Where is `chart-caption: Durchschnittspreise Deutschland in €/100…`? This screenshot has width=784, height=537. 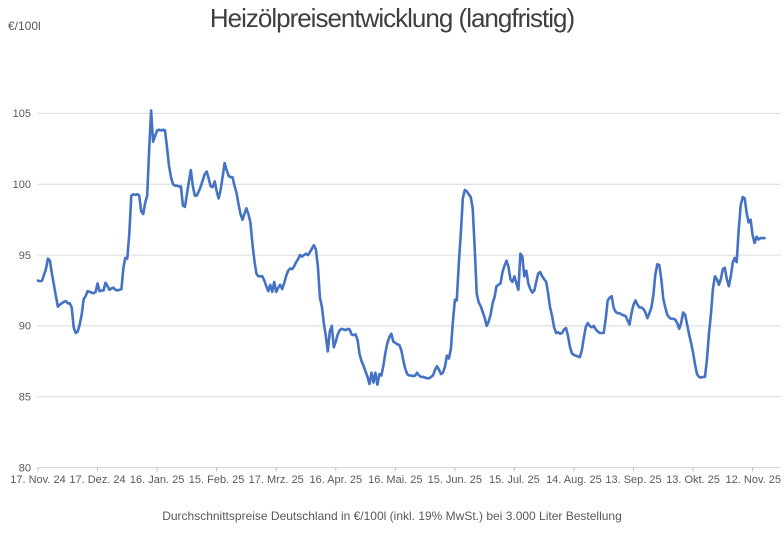
chart-caption: Durchschnittspreise Deutschland in €/100… is located at coordinates (392, 516).